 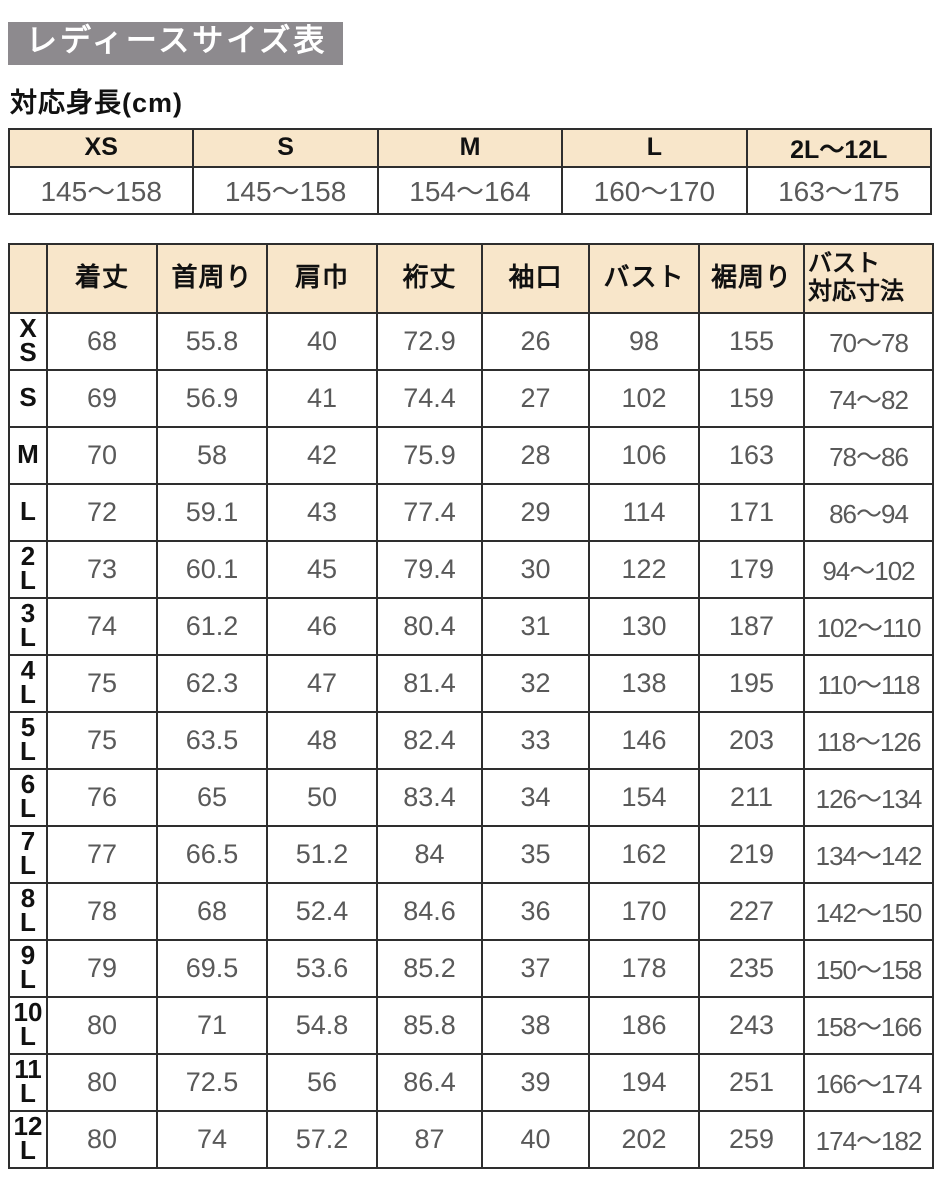 What do you see at coordinates (471, 278) in the screenshot?
I see `table-row: 着丈 首周り 肩巾 裄丈 袖口 バスト 裾周り バスト 対応寸法` at bounding box center [471, 278].